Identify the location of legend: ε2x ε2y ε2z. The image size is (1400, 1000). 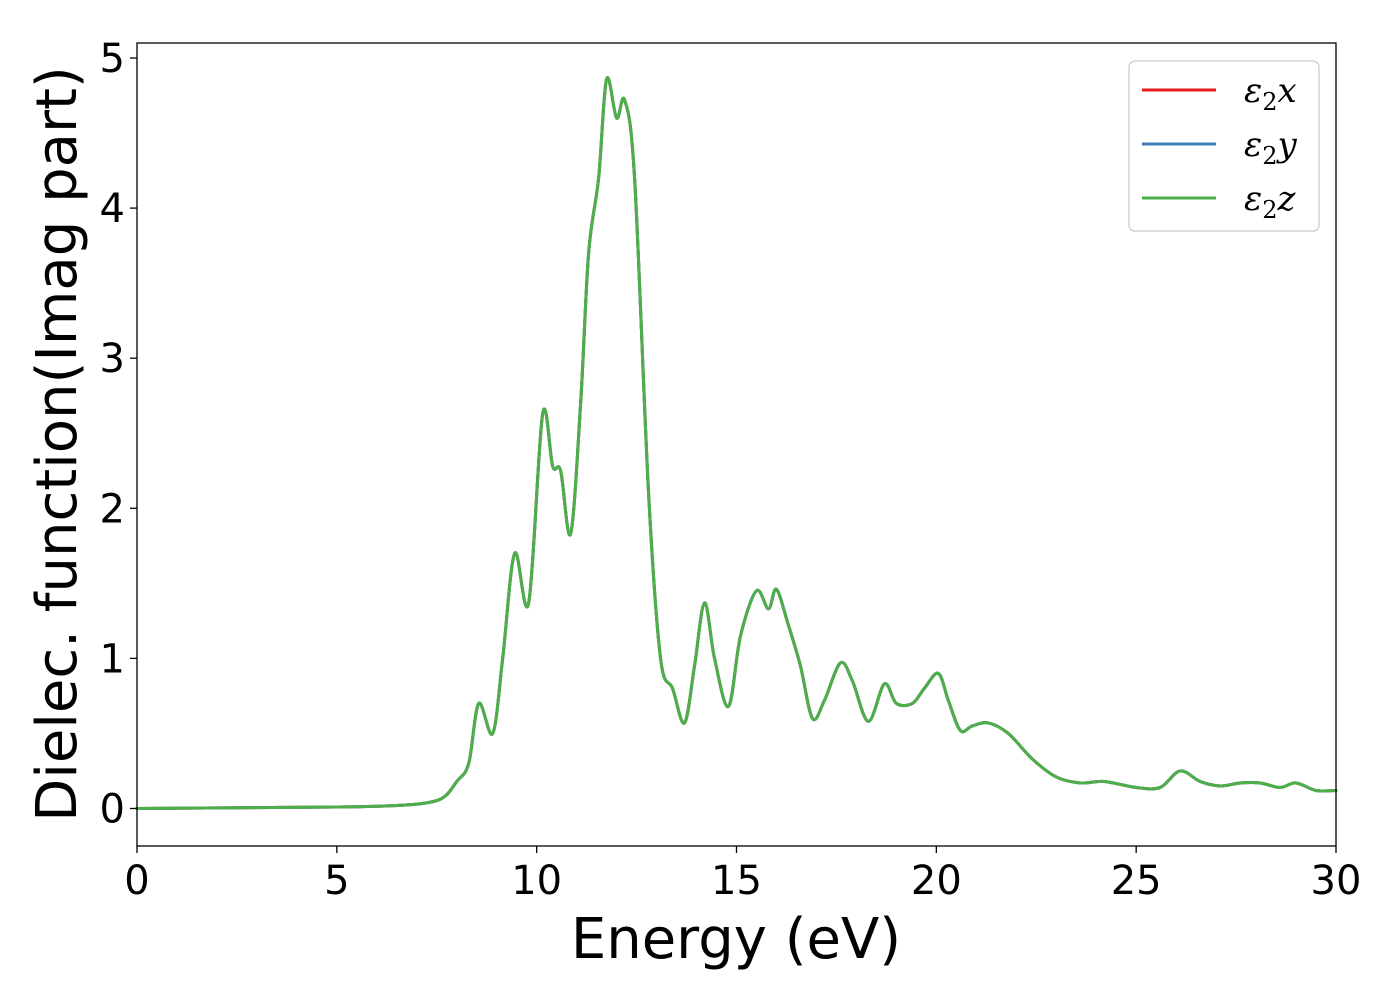
(1224, 146).